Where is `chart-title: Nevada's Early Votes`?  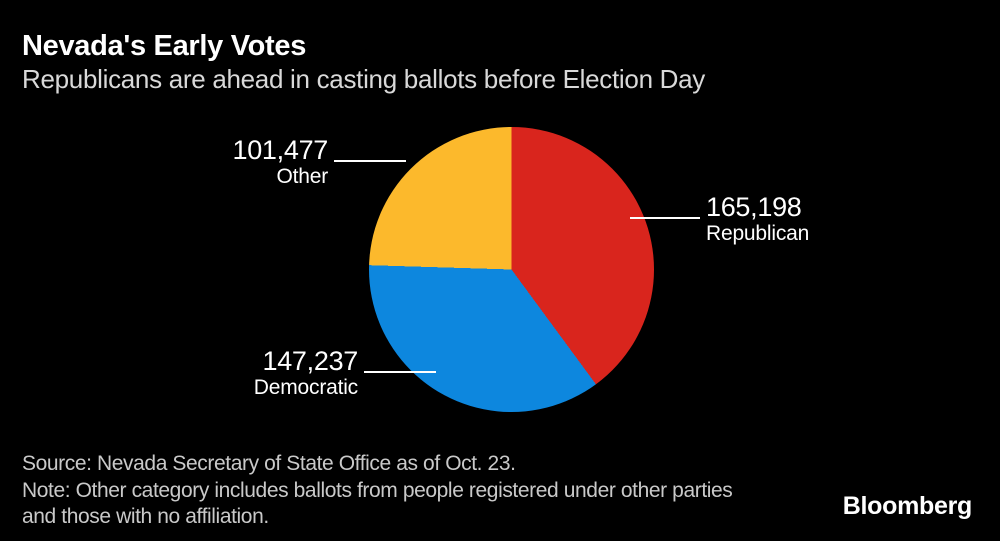
chart-title: Nevada's Early Votes is located at coordinates (164, 46).